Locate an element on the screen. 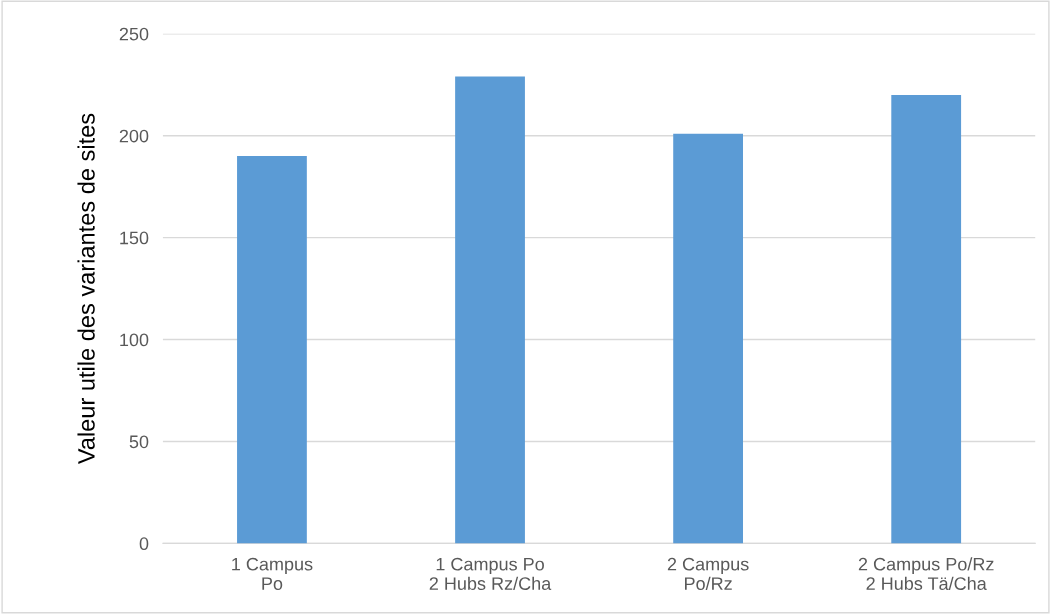 Image resolution: width=1051 pixels, height=614 pixels. y-tick-label: 50 is located at coordinates (139, 442).